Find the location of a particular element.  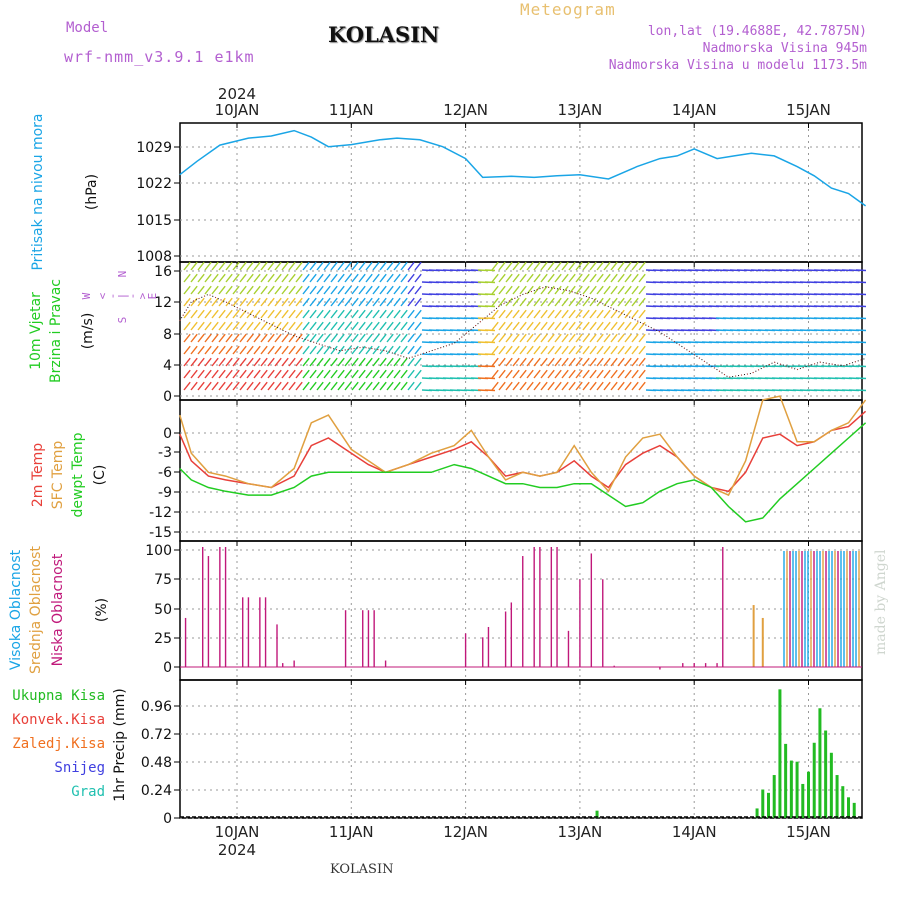

compass-glyph-2: - is located at coordinates (112, 296).